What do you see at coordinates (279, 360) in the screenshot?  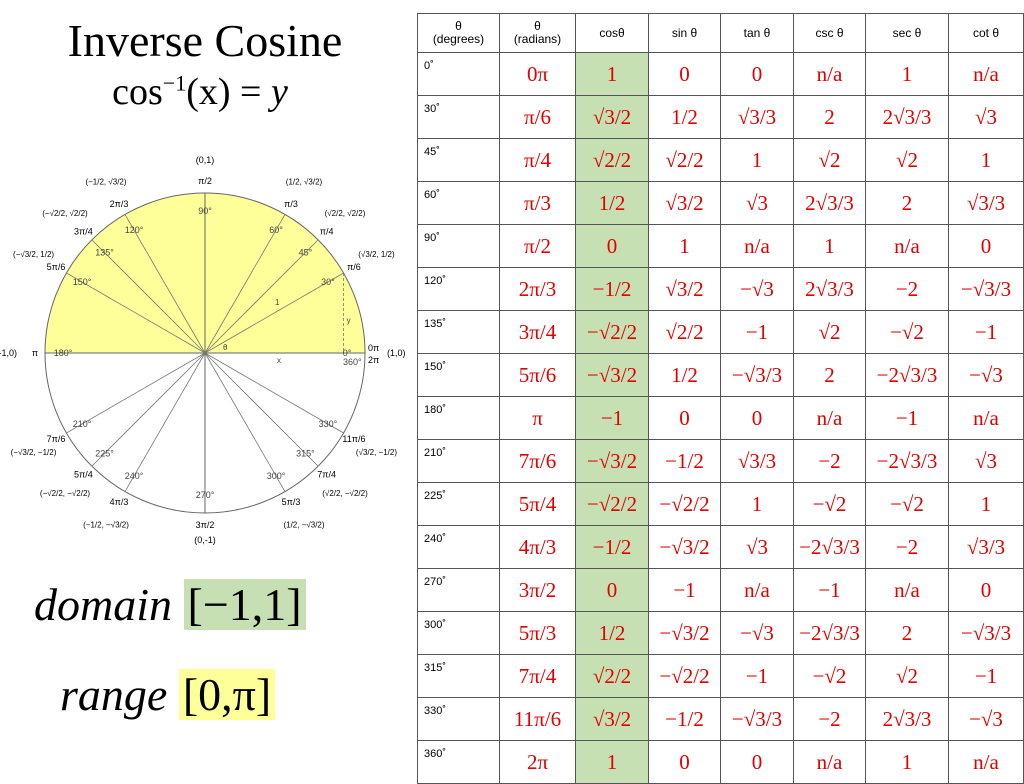 I see `x-segment-label: x` at bounding box center [279, 360].